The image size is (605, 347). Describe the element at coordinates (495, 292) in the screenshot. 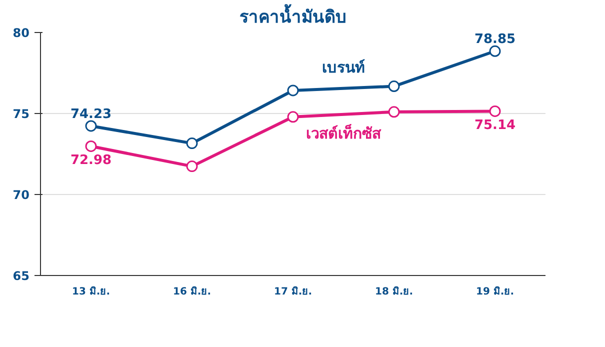

I see `x-tick-label: 19 มิ.ย.` at that location.